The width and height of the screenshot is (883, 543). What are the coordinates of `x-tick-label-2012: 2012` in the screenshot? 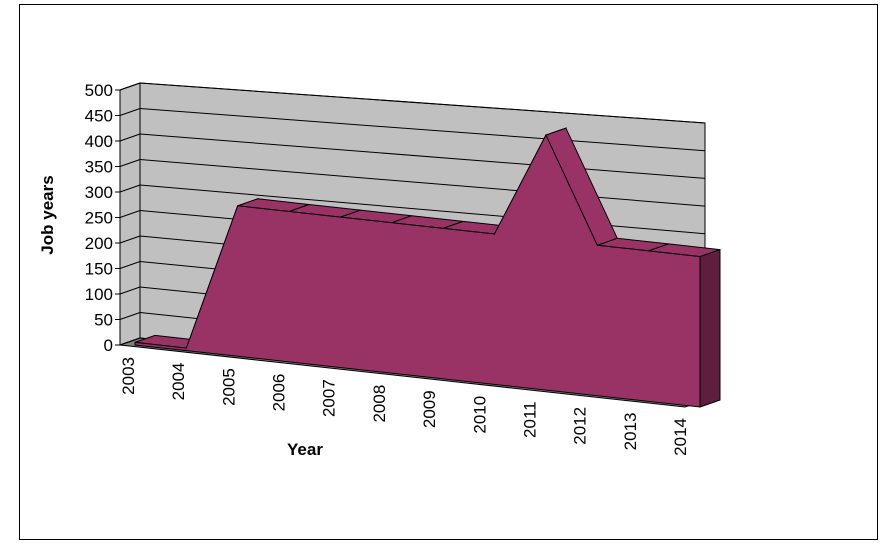 It's located at (580, 426).